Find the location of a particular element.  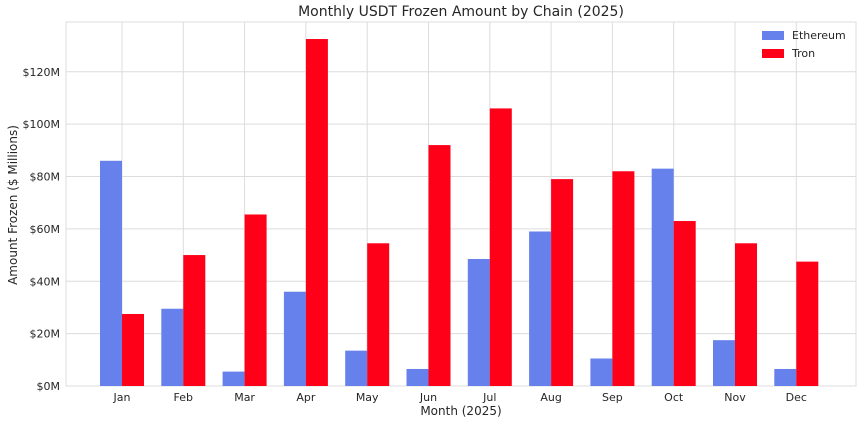

x-tick-label: Aug is located at coordinates (550, 397).